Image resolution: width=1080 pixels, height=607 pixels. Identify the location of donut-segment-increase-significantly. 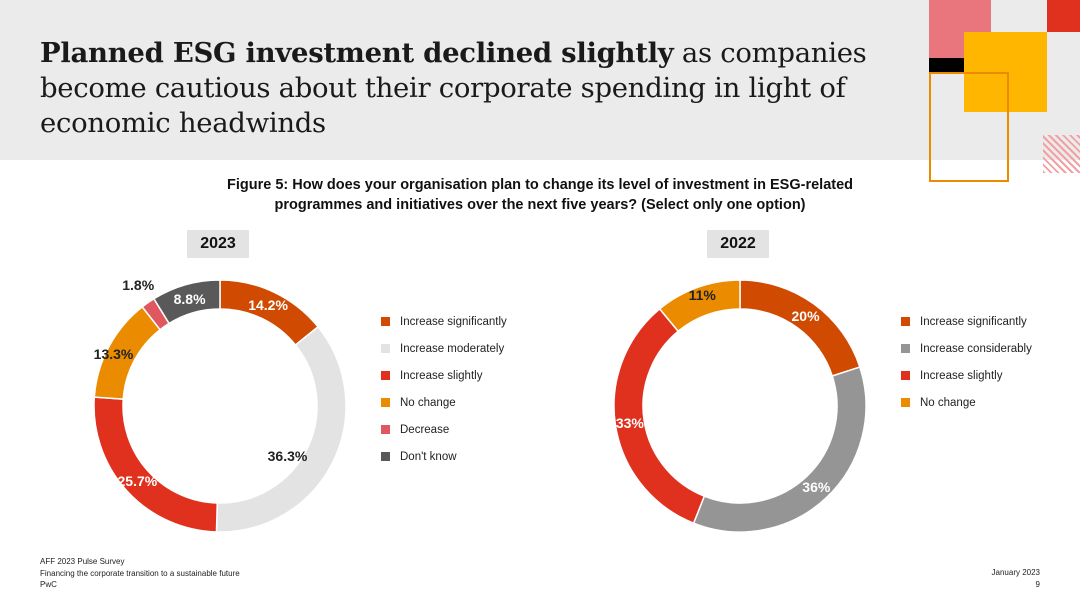
(800, 328).